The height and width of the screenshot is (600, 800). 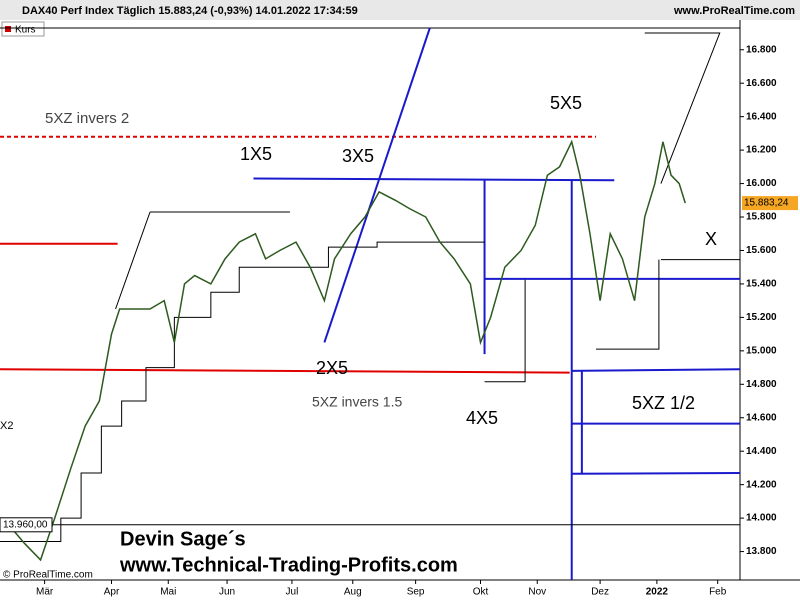 I want to click on y-tick-label: 14.600, so click(x=761, y=417).